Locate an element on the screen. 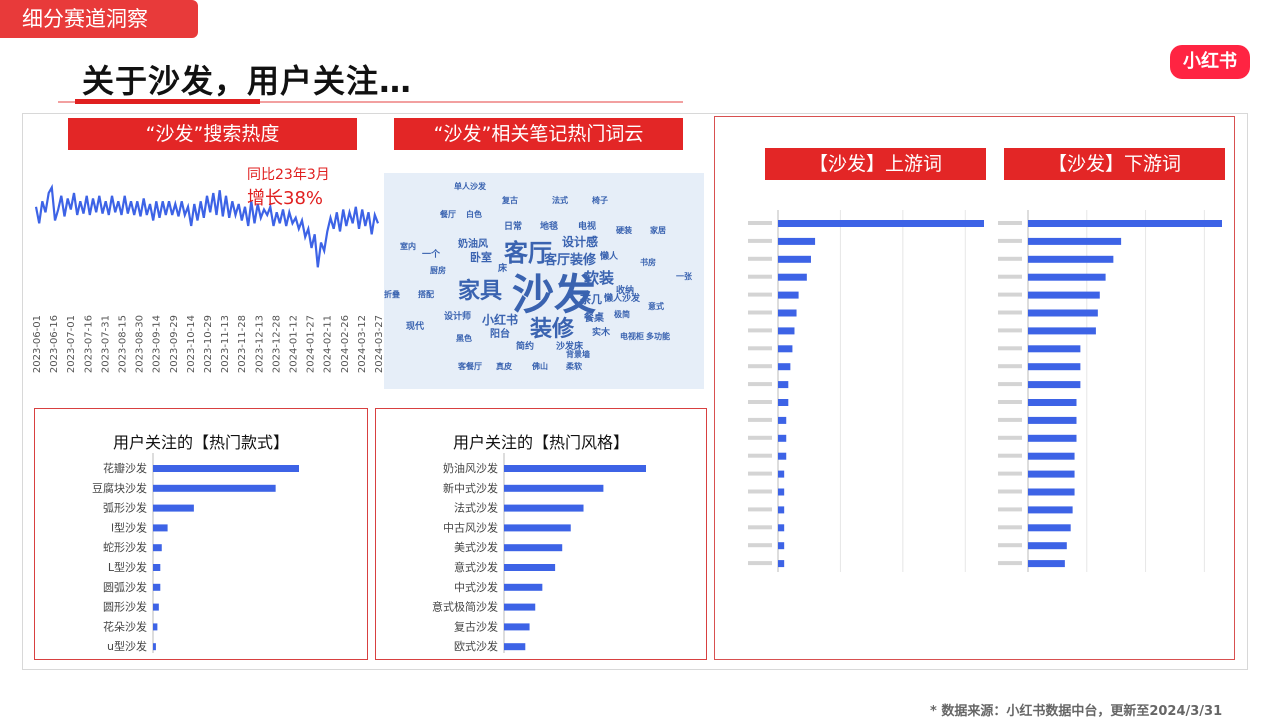  x-tick-label: 2023-07-16 is located at coordinates (88, 344).